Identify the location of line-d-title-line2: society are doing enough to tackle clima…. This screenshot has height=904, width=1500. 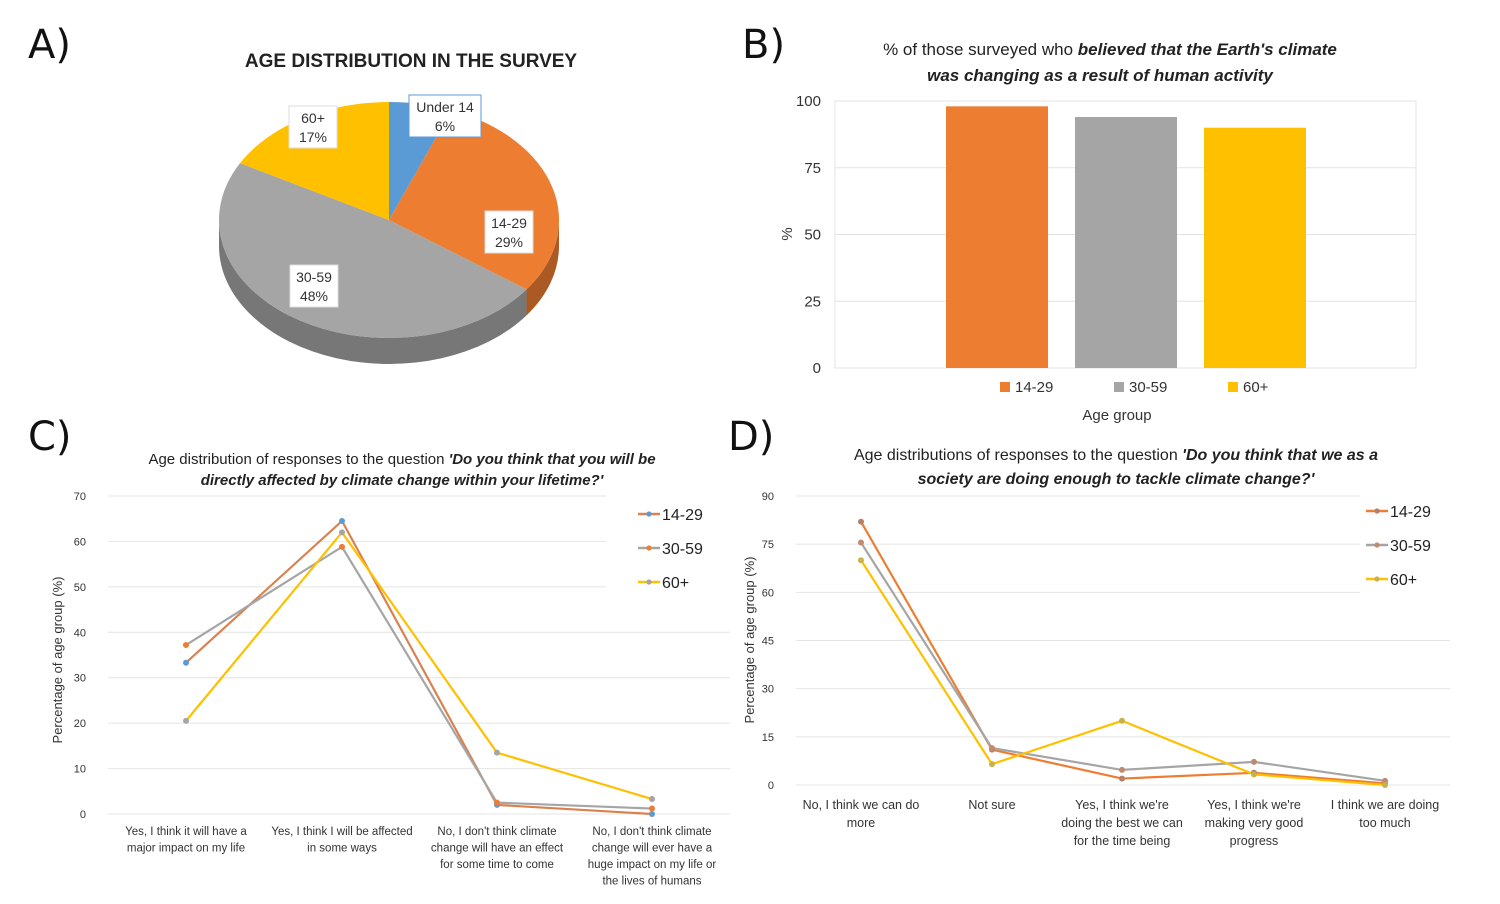
(1117, 479).